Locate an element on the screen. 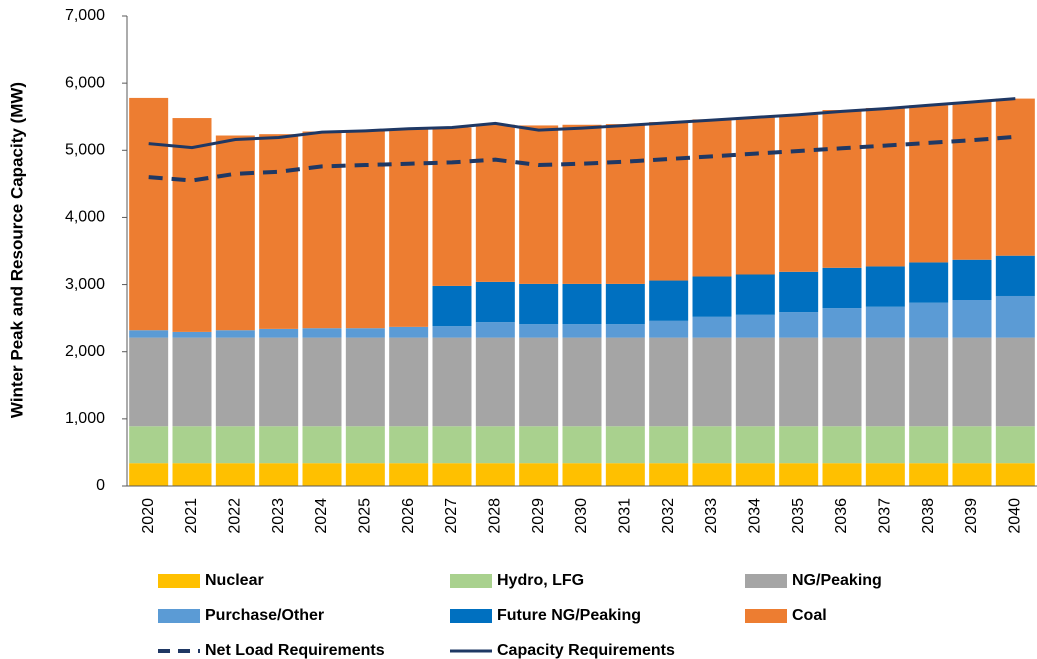  y-tick-label: 6,000 is located at coordinates (85, 82).